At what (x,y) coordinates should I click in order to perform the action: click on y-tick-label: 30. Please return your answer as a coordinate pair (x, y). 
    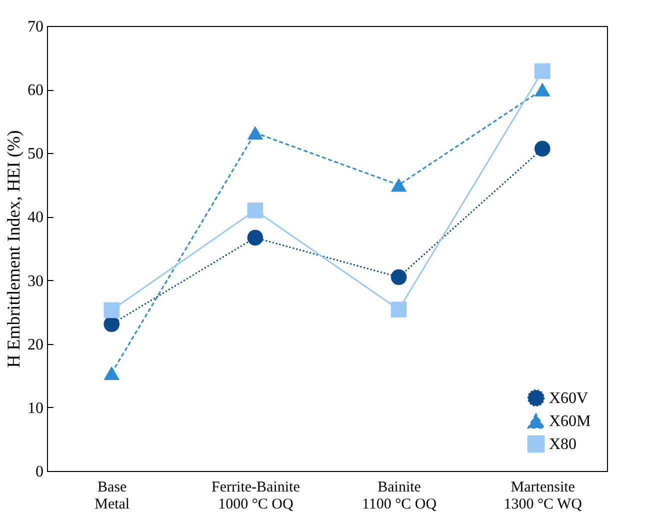
    Looking at the image, I should click on (36, 281).